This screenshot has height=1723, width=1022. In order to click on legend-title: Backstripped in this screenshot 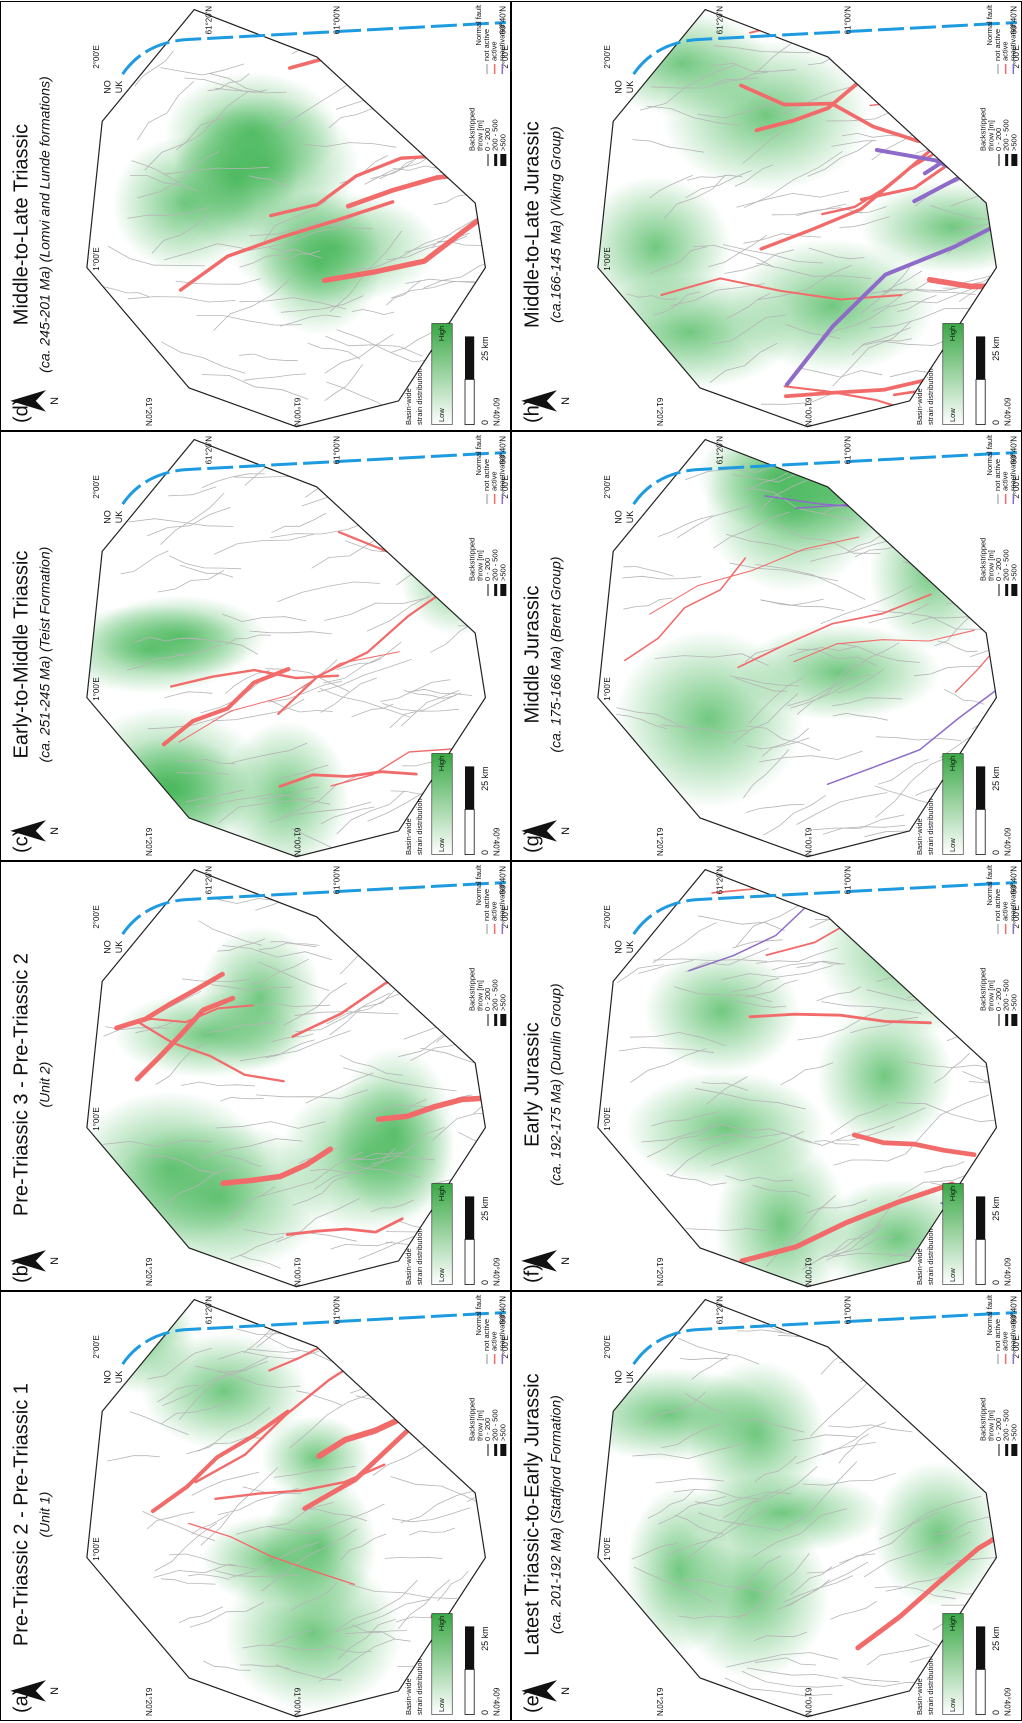, I will do `click(472, 129)`.